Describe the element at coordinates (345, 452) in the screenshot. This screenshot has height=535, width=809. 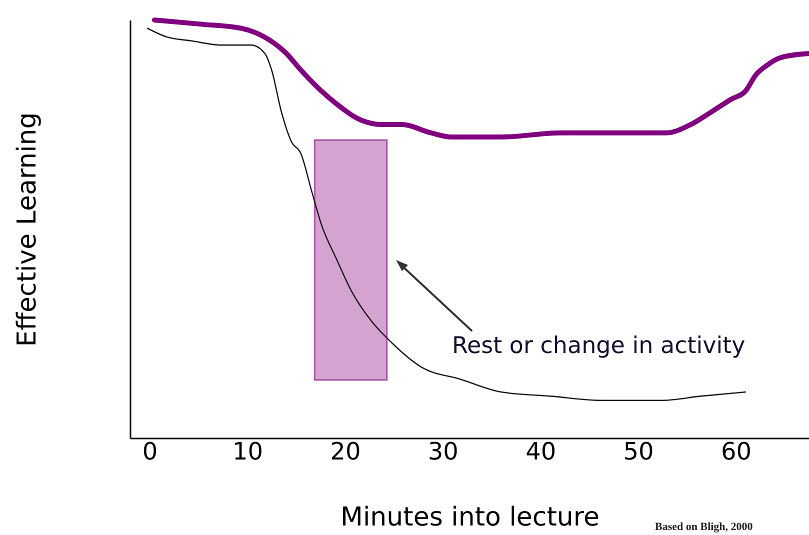
I see `x-tick-label: 20` at that location.